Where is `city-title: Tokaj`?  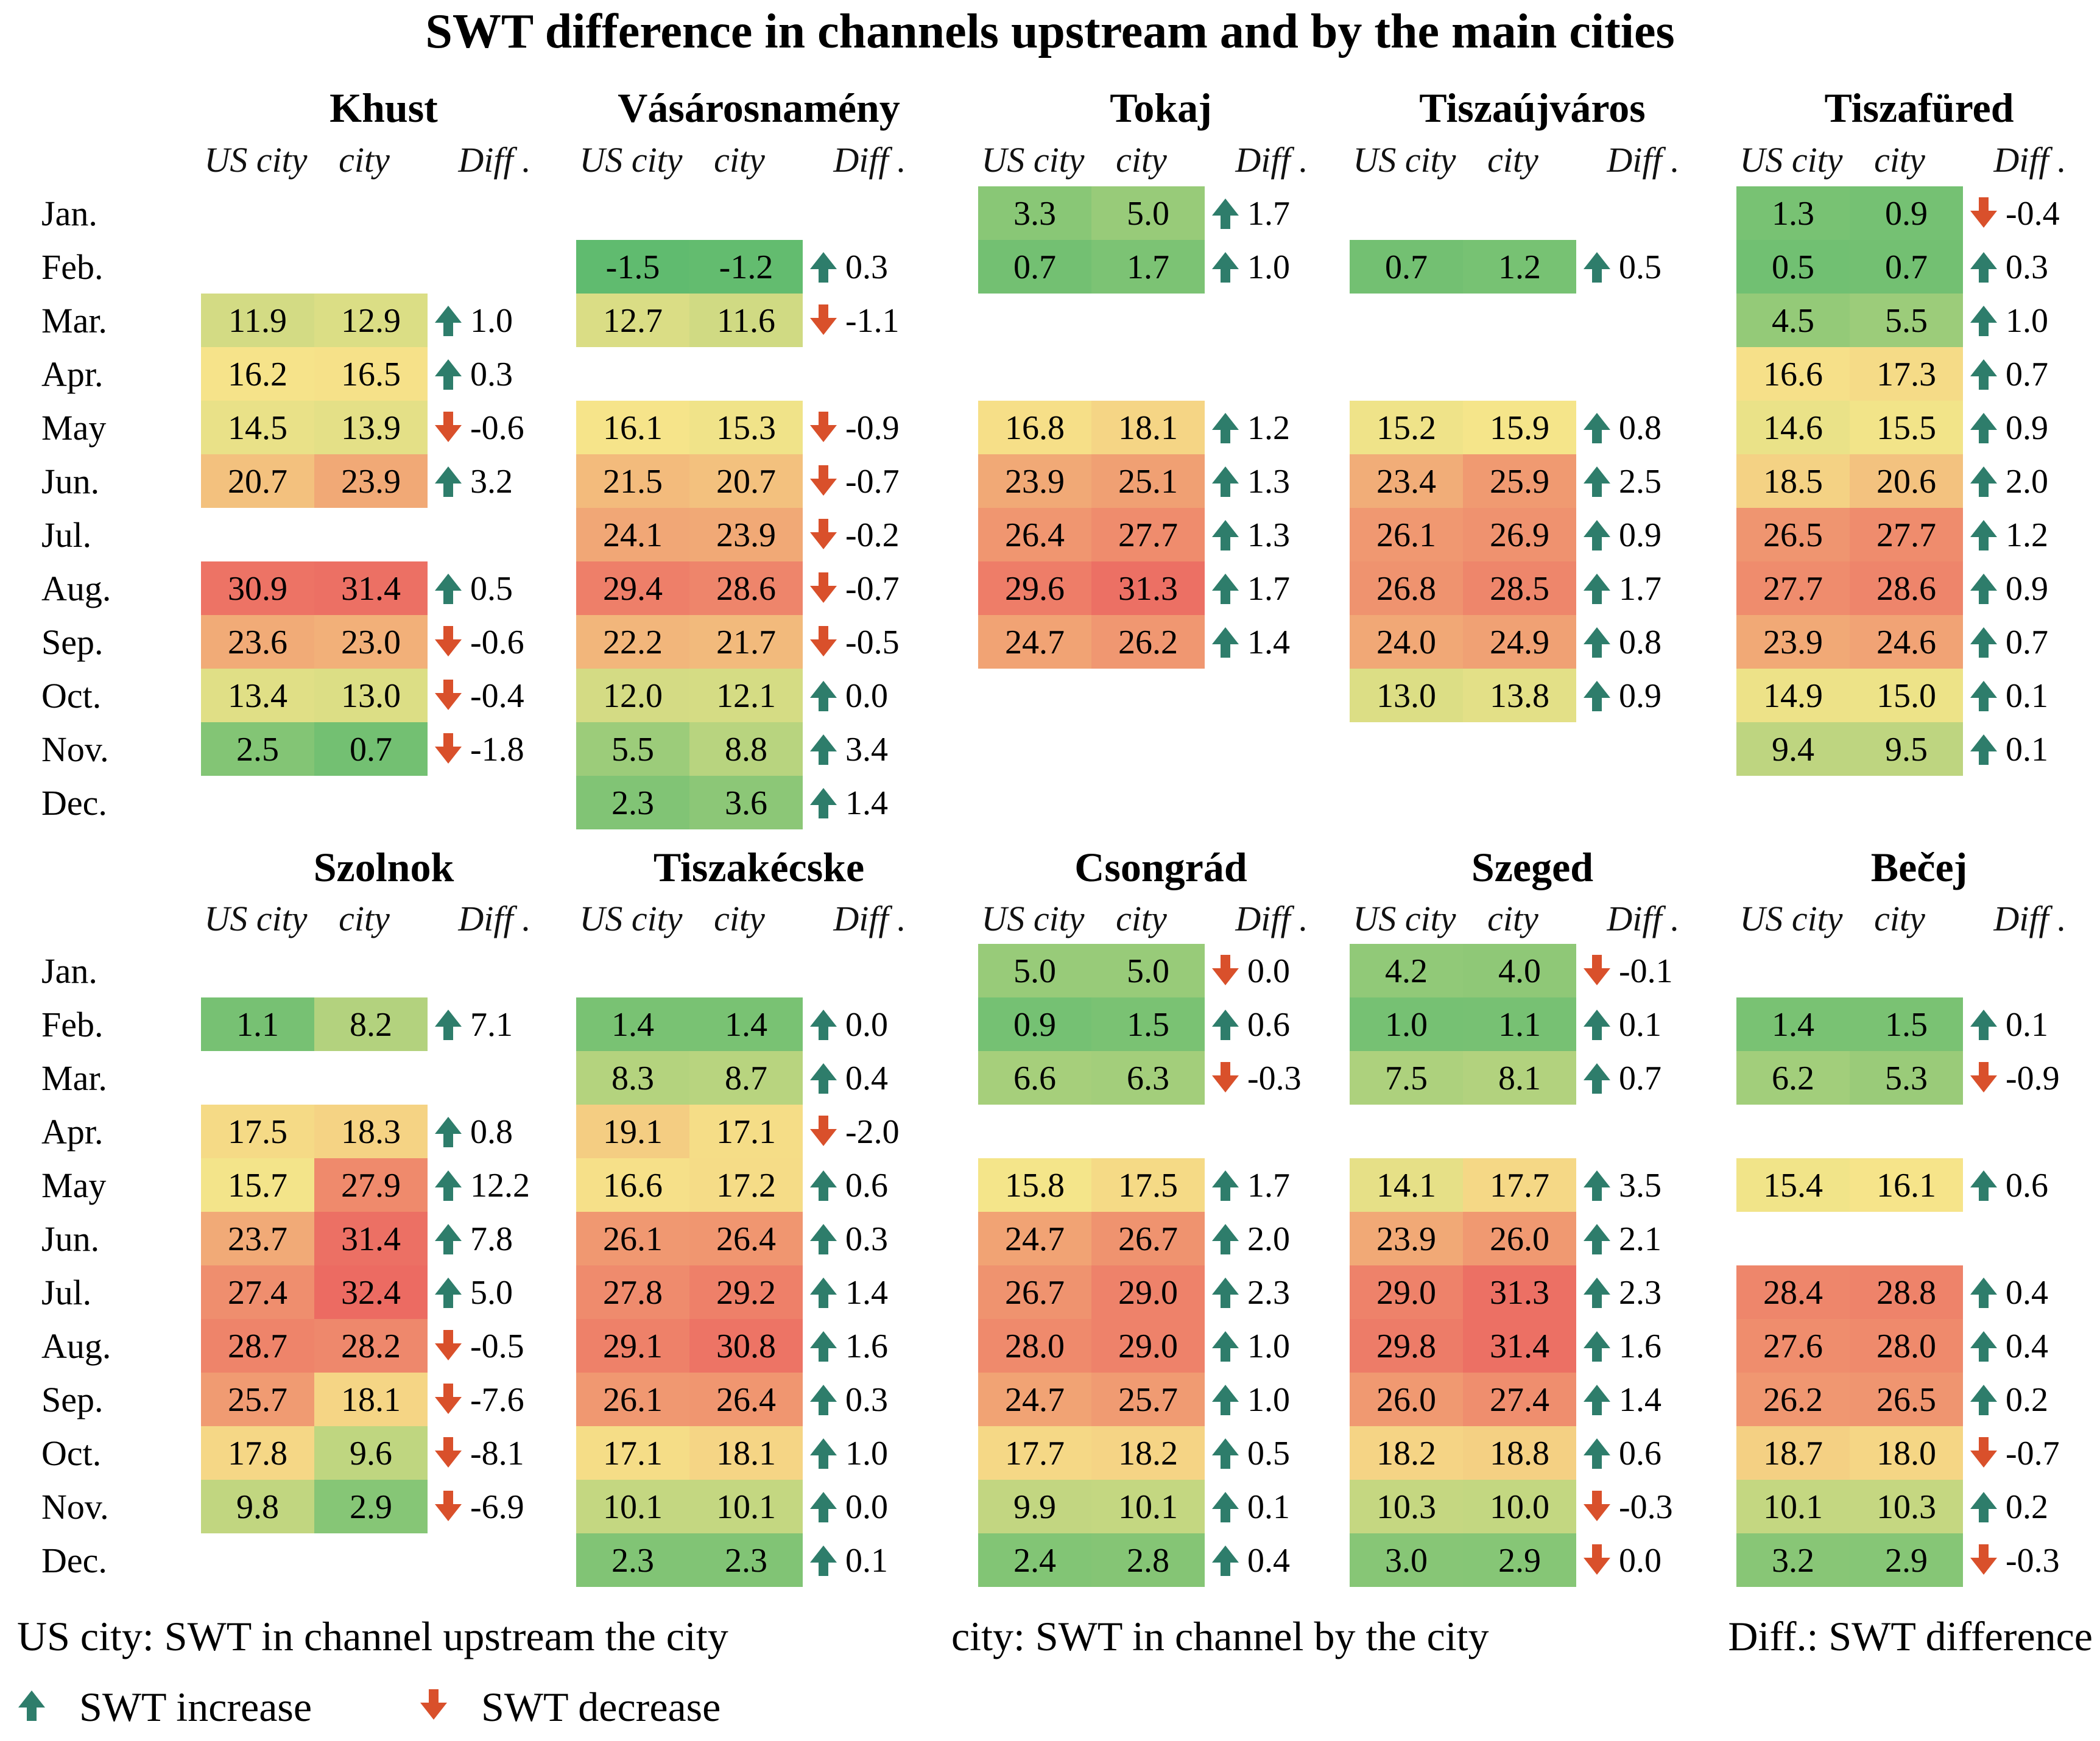
city-title: Tokaj is located at coordinates (1161, 108).